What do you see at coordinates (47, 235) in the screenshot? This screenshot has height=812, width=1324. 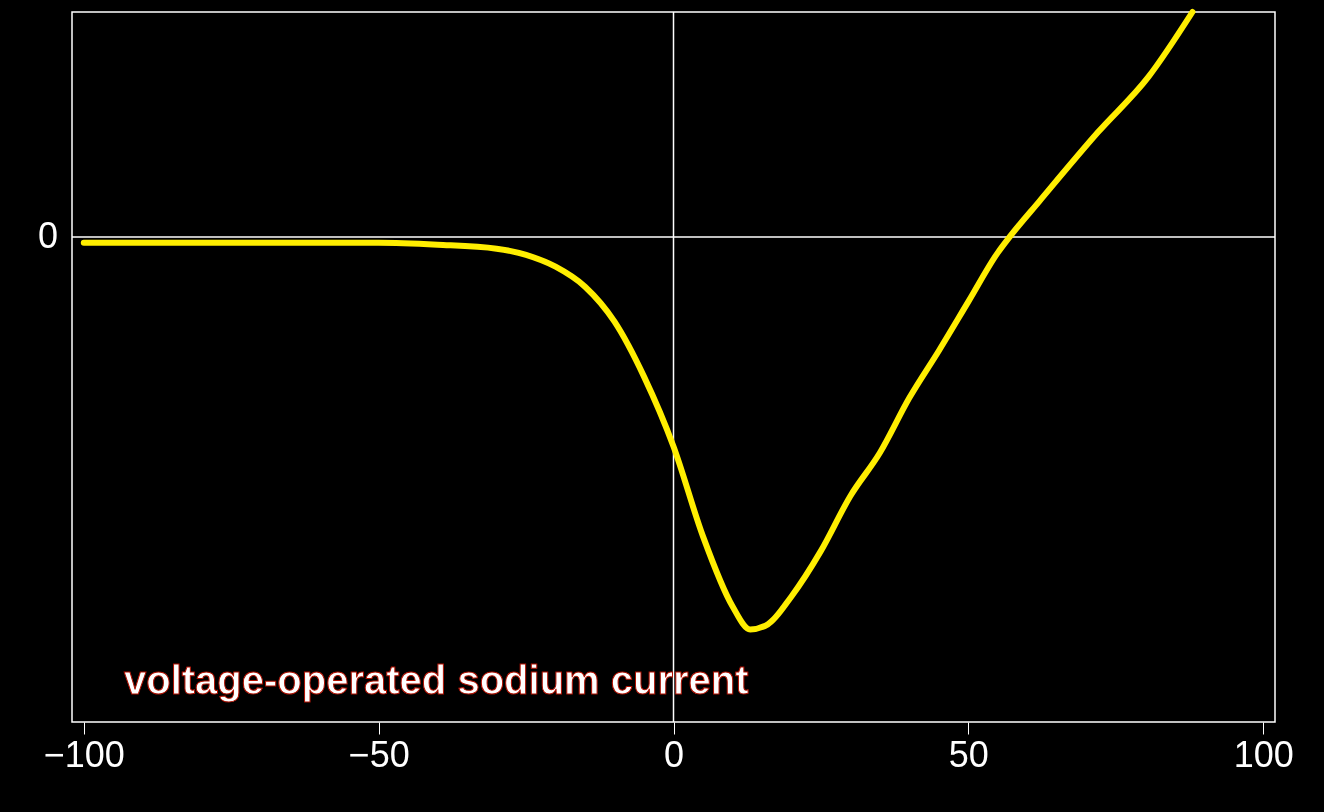 I see `ref-line-label: 0` at bounding box center [47, 235].